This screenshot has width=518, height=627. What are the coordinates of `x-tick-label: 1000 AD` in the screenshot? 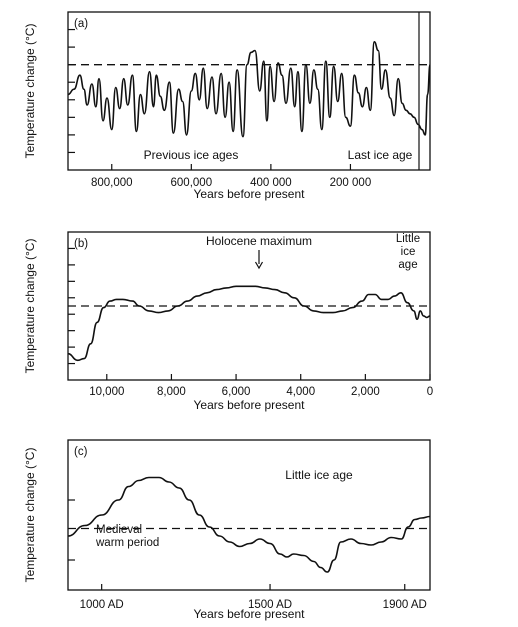 It's located at (102, 605).